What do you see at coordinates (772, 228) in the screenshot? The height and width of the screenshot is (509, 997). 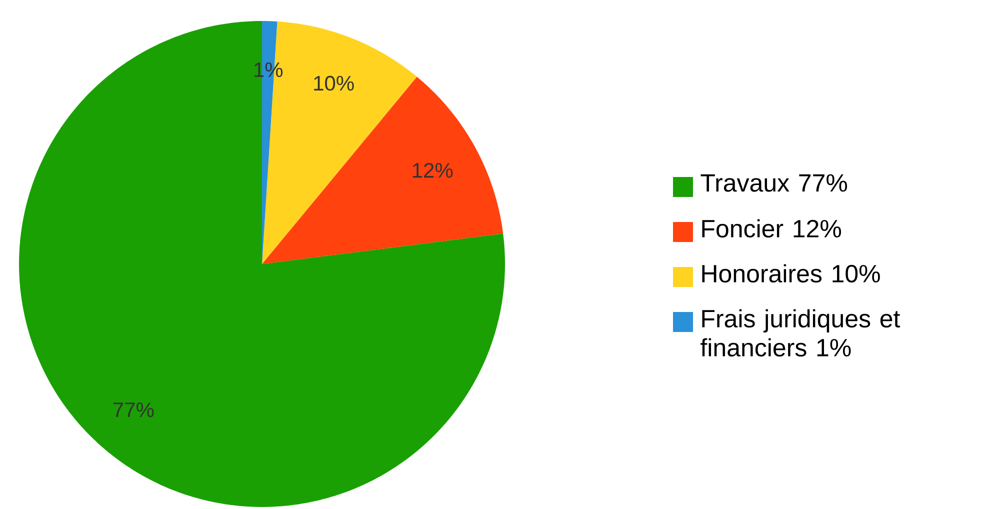 I see `legend-label: Foncier 12%` at bounding box center [772, 228].